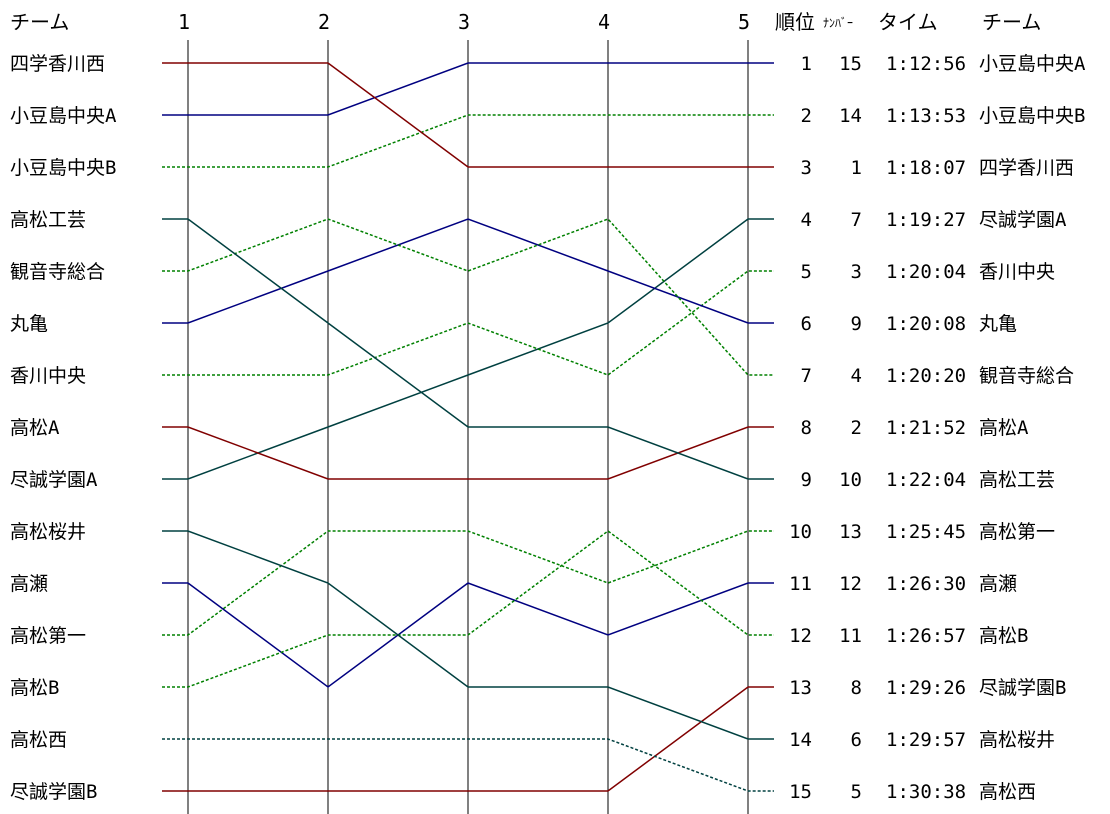 This screenshot has height=814, width=1110. Describe the element at coordinates (63, 116) in the screenshot. I see `start-label: 小豆島中央A` at that location.